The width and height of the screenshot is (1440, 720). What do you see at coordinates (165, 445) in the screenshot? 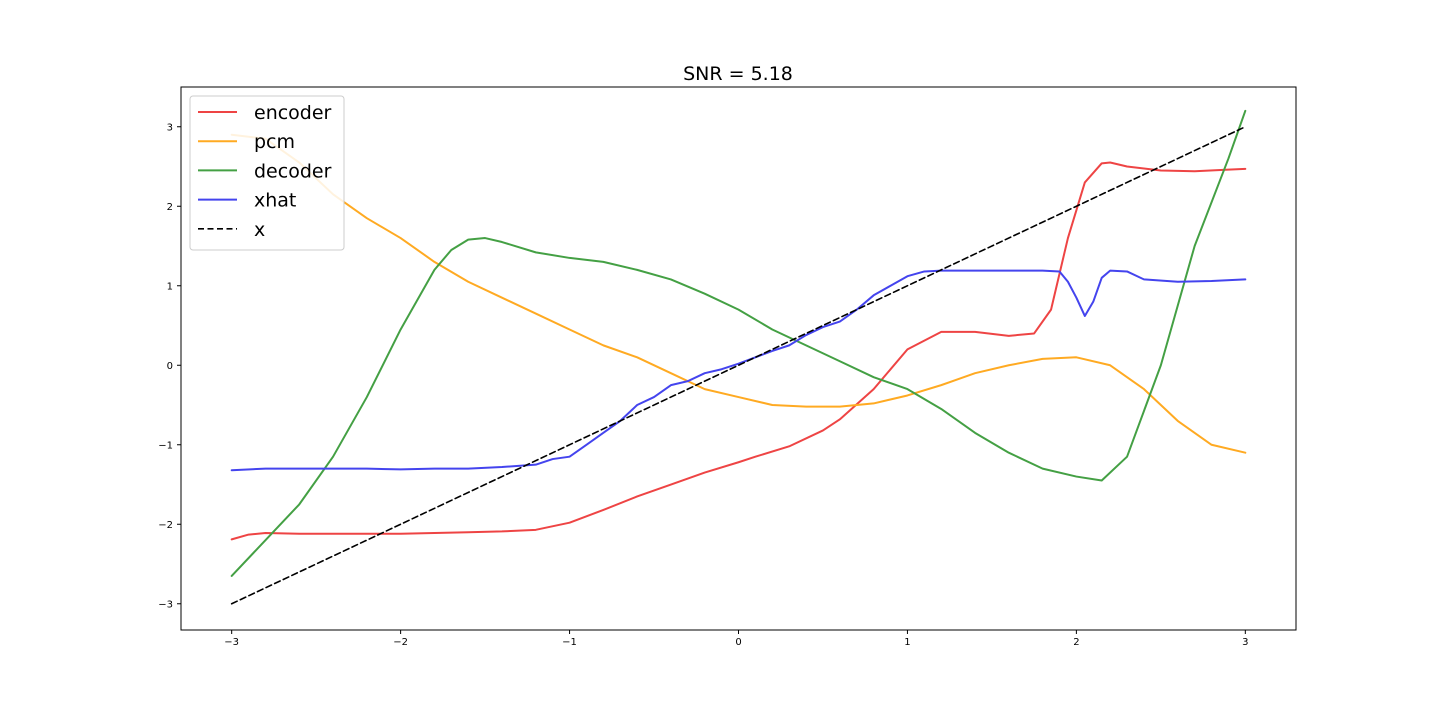
I see `y-tick-label: −1` at bounding box center [165, 445].